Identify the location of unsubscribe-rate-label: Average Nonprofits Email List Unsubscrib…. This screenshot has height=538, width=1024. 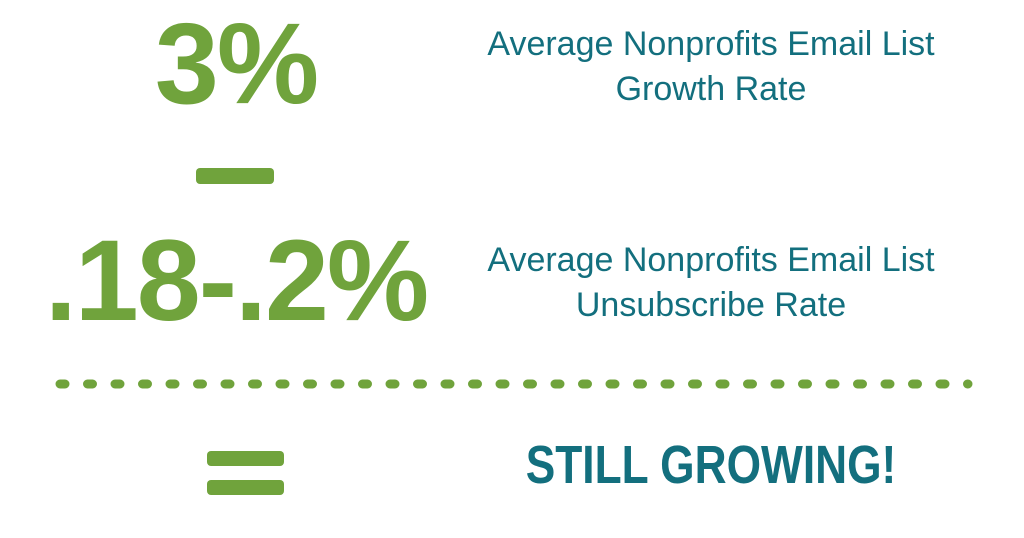
(711, 283).